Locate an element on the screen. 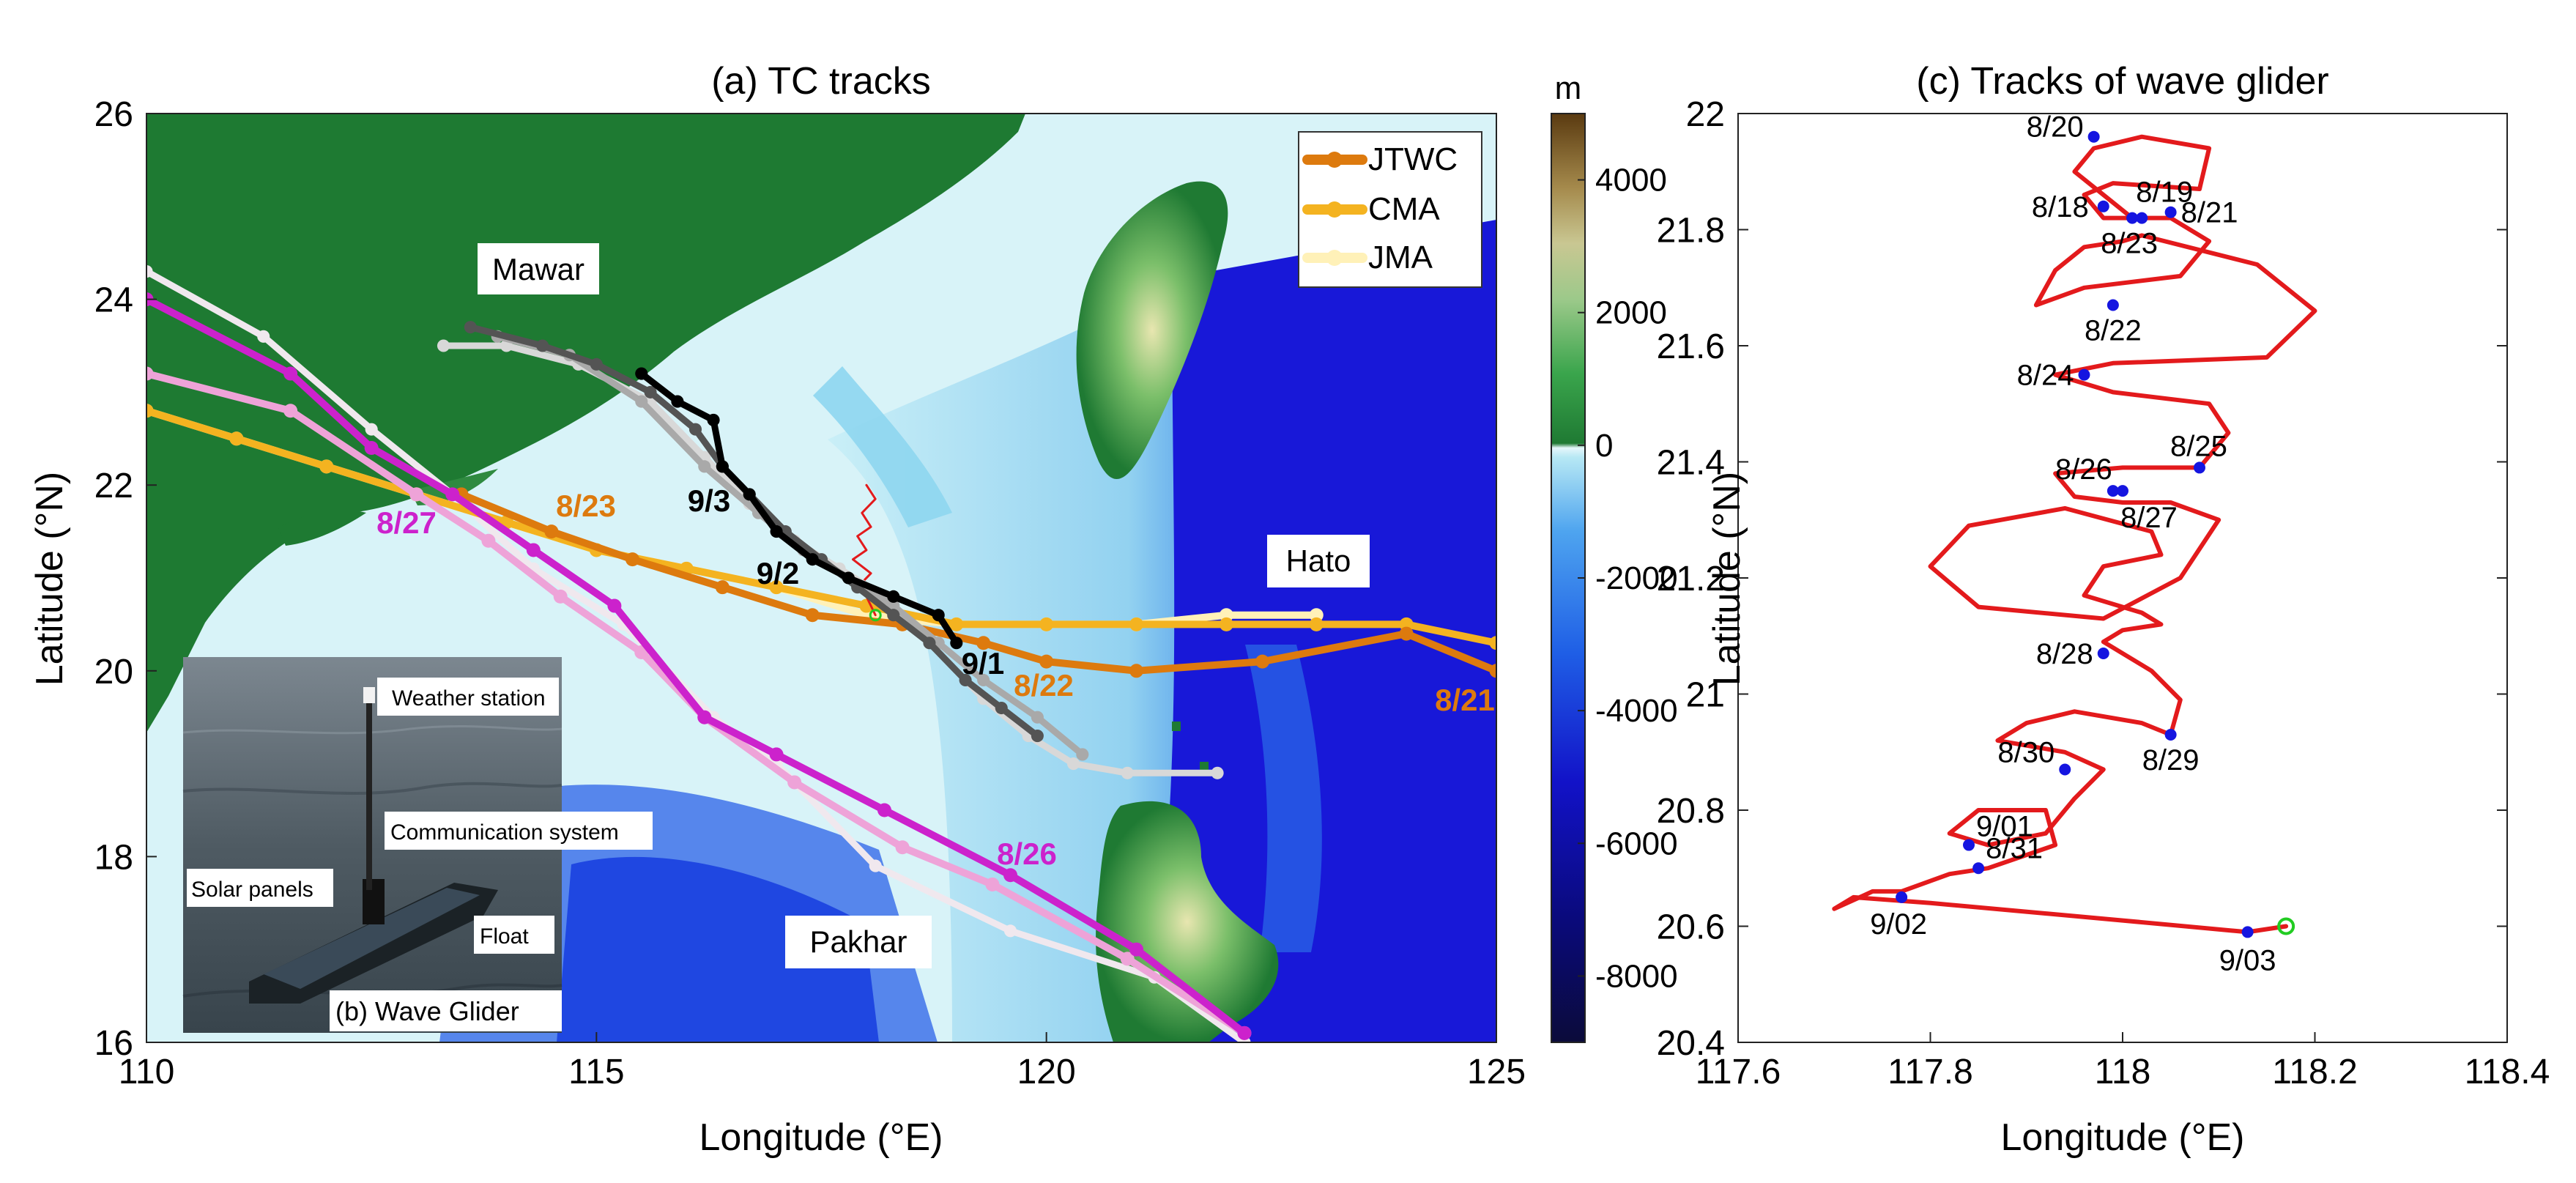 The height and width of the screenshot is (1183, 2576). day-label: 8/20 is located at coordinates (2055, 127).